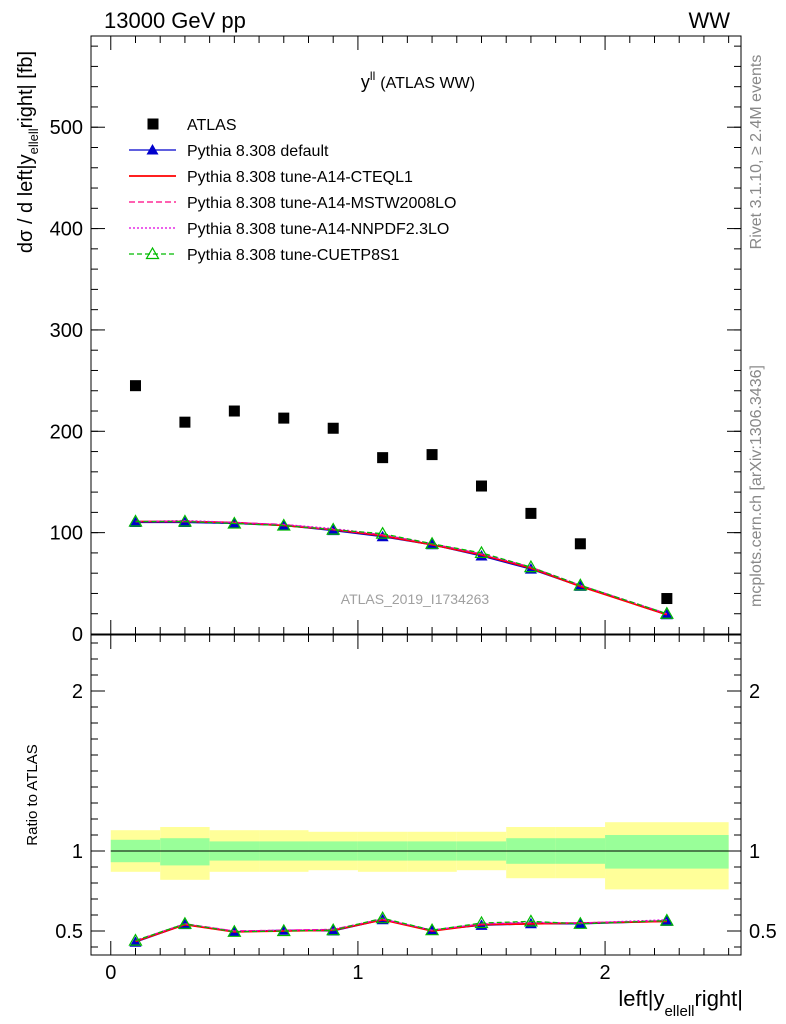  Describe the element at coordinates (69, 932) in the screenshot. I see `y-tick-label: 0.5` at that location.